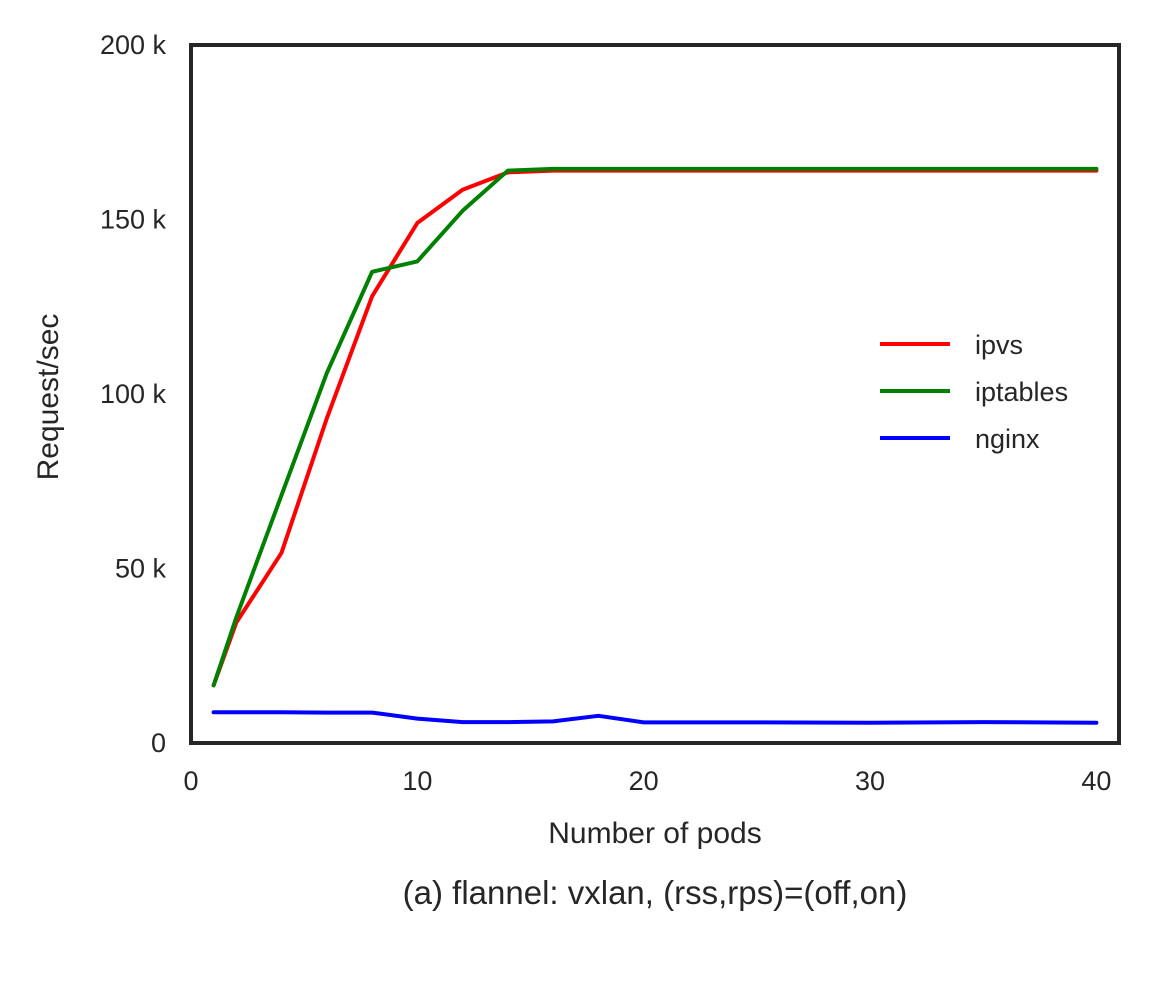 The height and width of the screenshot is (988, 1149). I want to click on y-axis-label: Request/sec, so click(48, 397).